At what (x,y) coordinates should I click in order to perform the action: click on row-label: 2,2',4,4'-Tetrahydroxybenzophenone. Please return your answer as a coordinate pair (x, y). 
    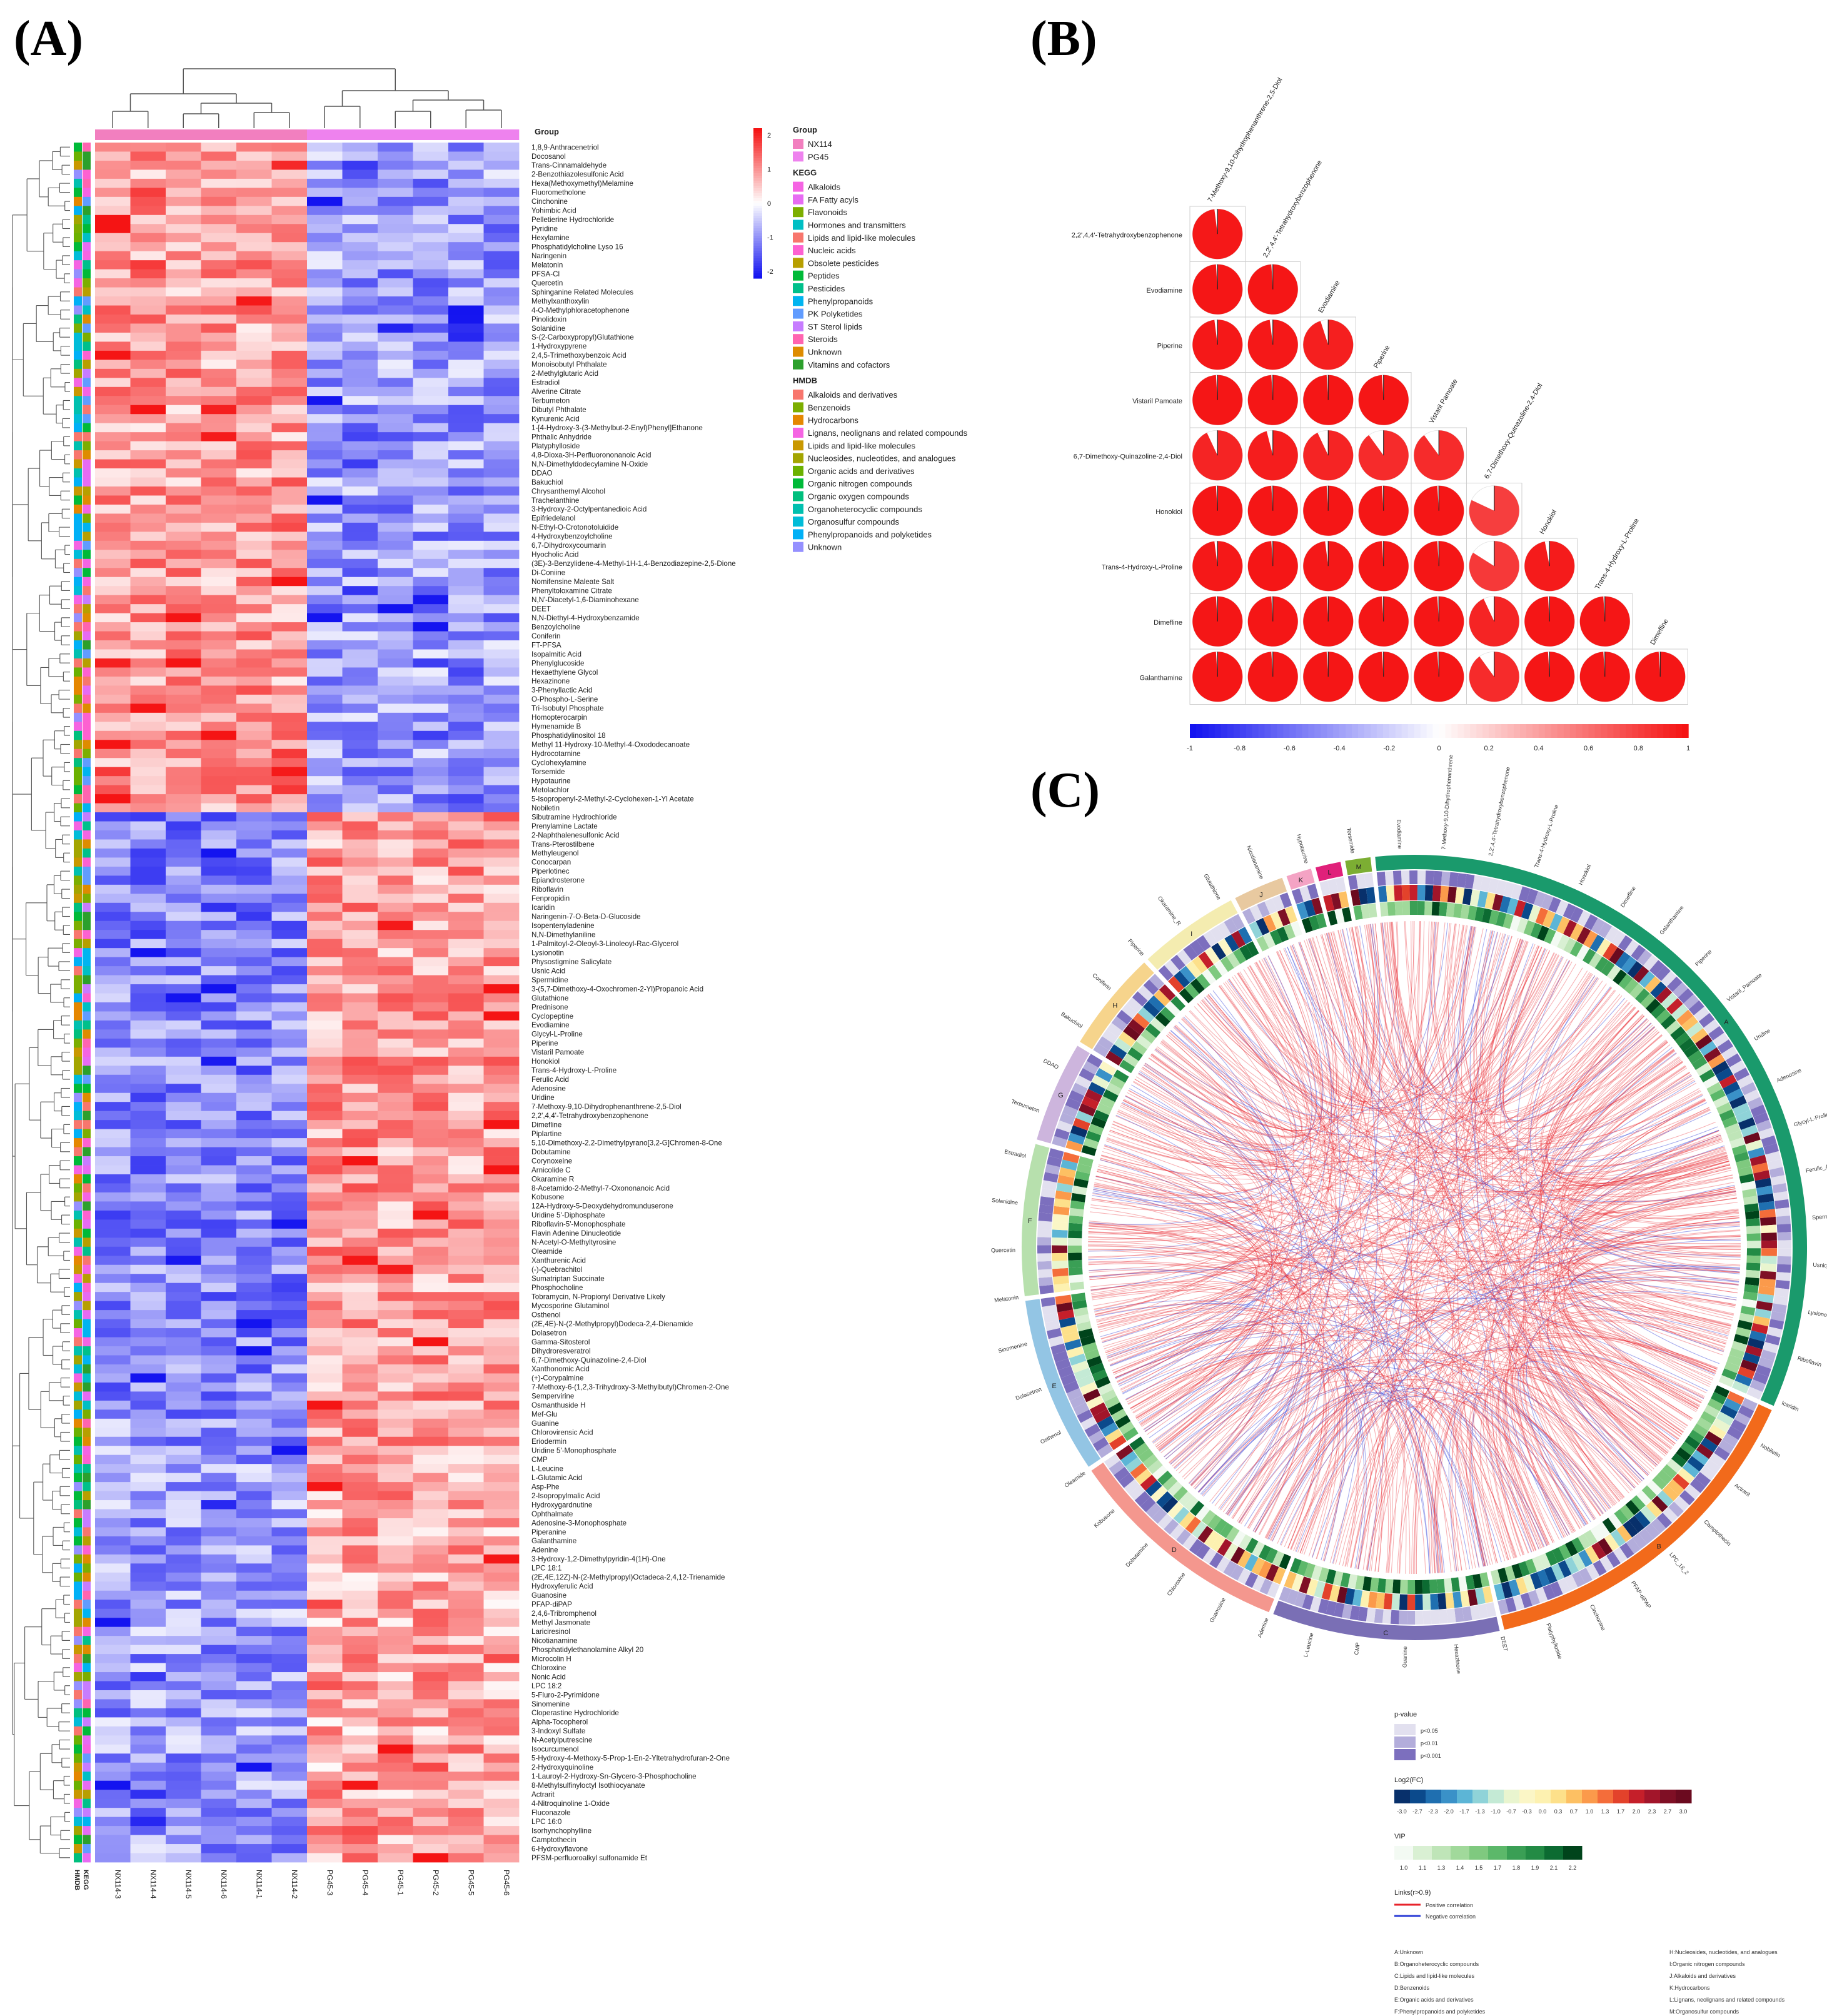
    Looking at the image, I should click on (589, 1116).